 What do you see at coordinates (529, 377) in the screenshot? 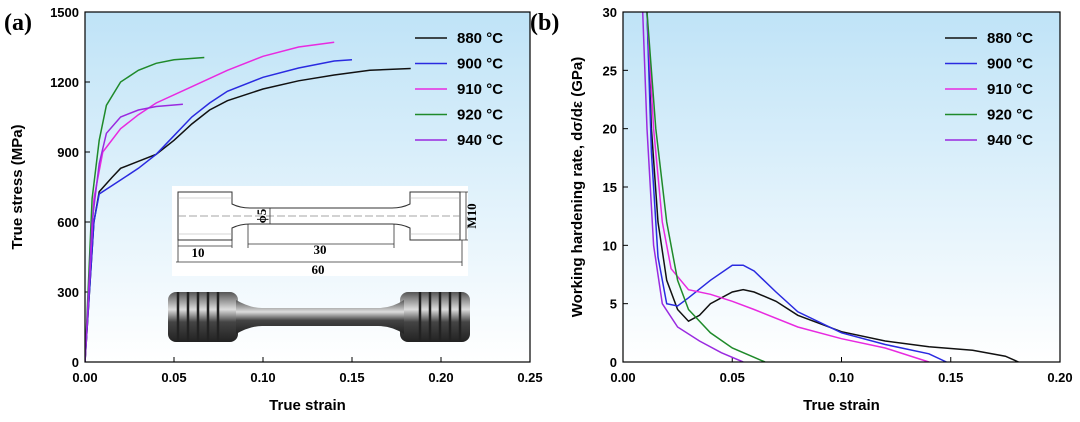
I see `x-tick-label: 0.25` at bounding box center [529, 377].